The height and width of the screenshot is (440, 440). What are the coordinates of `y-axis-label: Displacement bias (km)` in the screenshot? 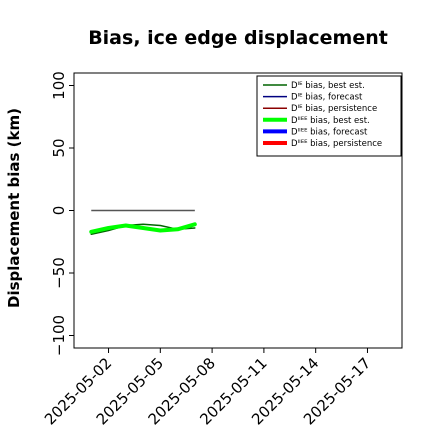 It's located at (14, 208).